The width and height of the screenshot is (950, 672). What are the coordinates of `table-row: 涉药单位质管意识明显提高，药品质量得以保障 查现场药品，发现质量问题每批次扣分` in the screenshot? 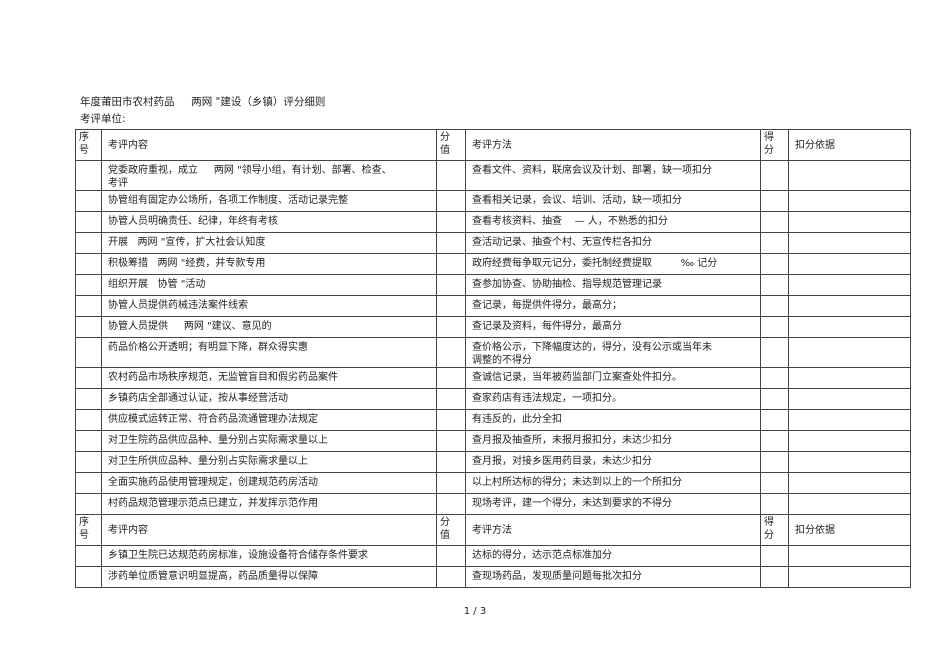 It's located at (493, 577).